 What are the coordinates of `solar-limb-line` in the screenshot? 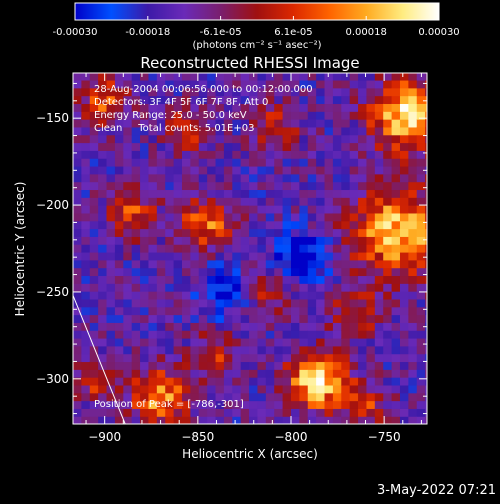 It's located at (99, 359).